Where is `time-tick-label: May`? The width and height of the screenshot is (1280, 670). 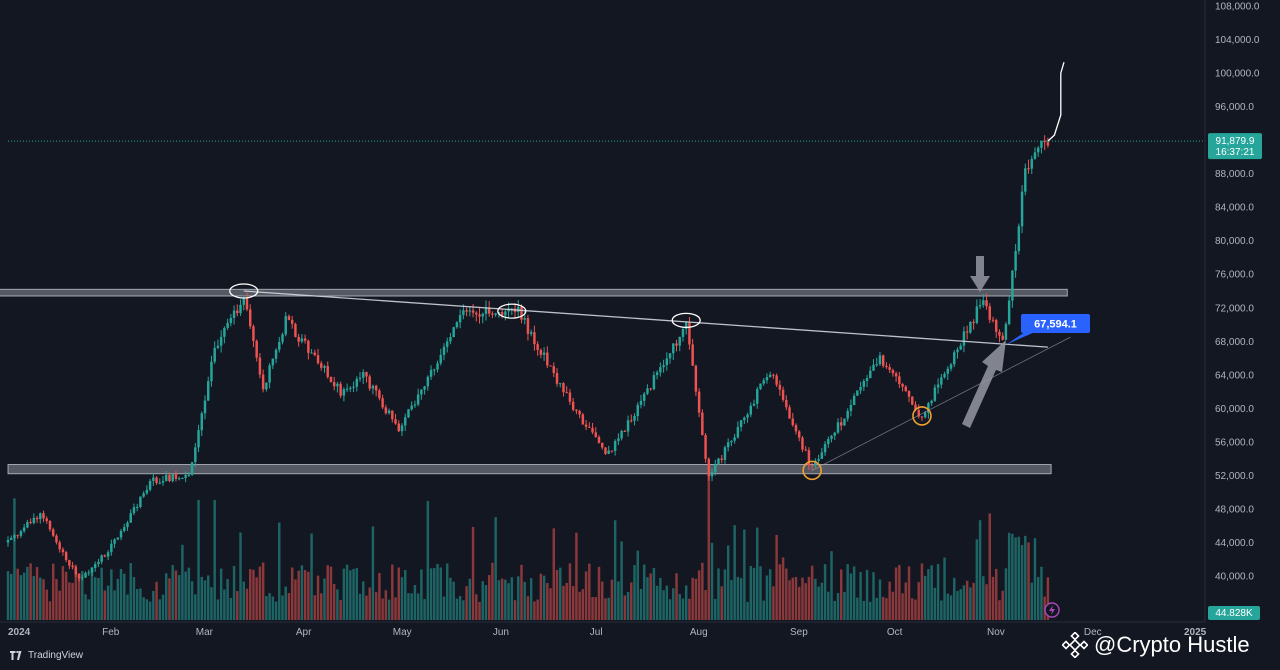 time-tick-label: May is located at coordinates (402, 632).